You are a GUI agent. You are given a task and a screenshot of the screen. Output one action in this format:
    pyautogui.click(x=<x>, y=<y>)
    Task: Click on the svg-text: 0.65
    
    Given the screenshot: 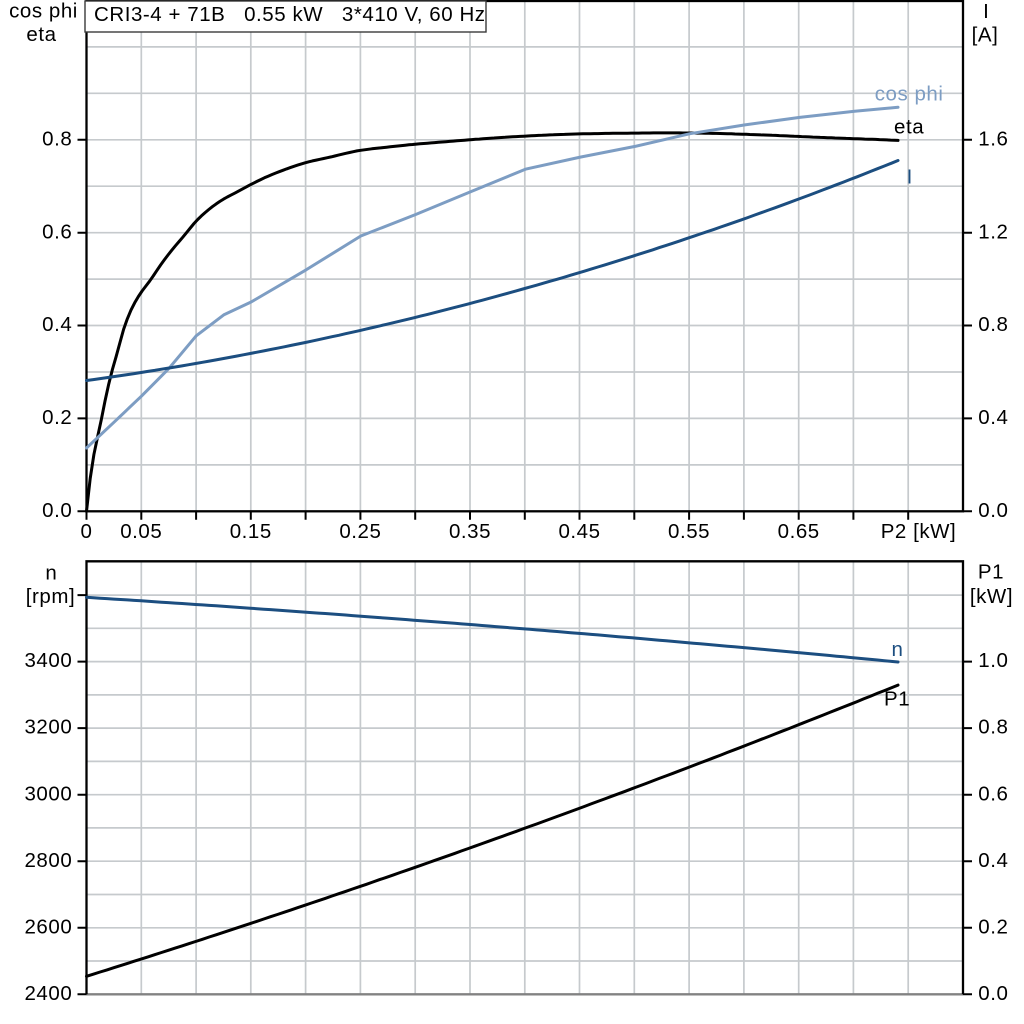 What is the action you would take?
    pyautogui.click(x=799, y=531)
    